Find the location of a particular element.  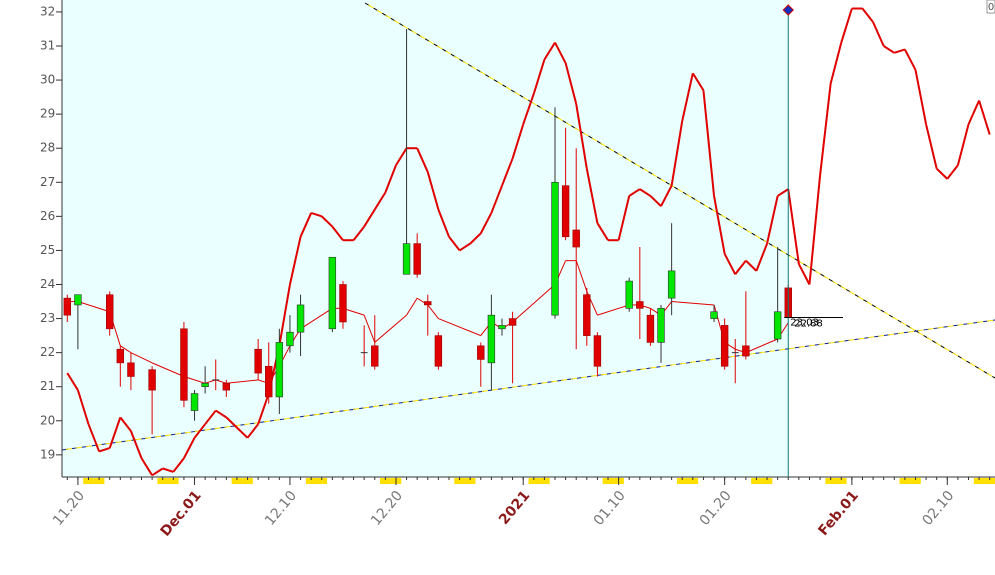

x-tick-label: 01.10 is located at coordinates (610, 508).